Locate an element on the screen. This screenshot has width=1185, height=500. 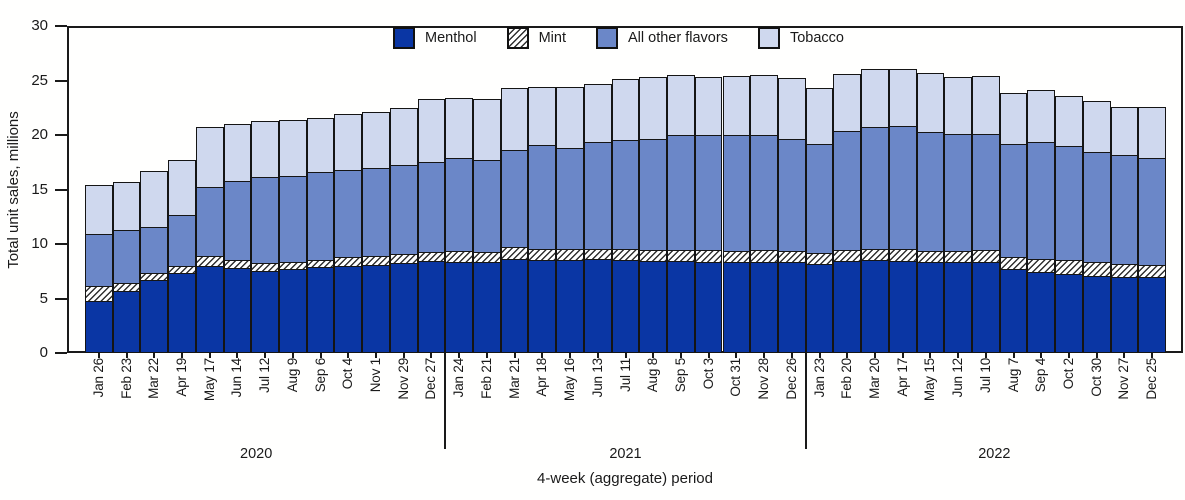
legend-label: Mint is located at coordinates (552, 38).